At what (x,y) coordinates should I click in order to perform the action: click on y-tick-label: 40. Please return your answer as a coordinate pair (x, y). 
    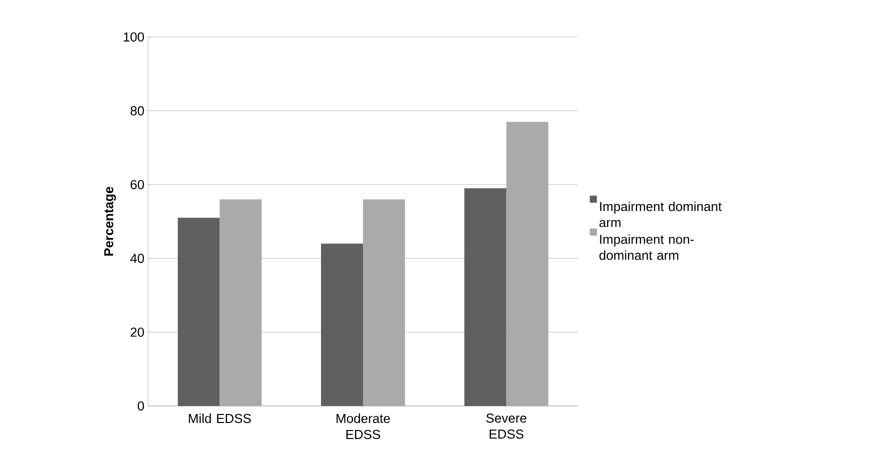
    Looking at the image, I should click on (137, 258).